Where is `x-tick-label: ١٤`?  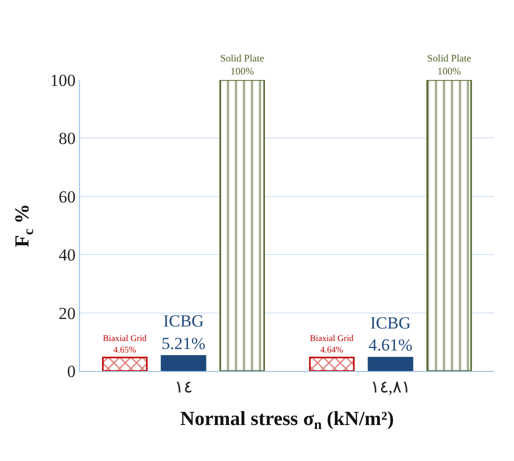 x-tick-label: ١٤ is located at coordinates (183, 386).